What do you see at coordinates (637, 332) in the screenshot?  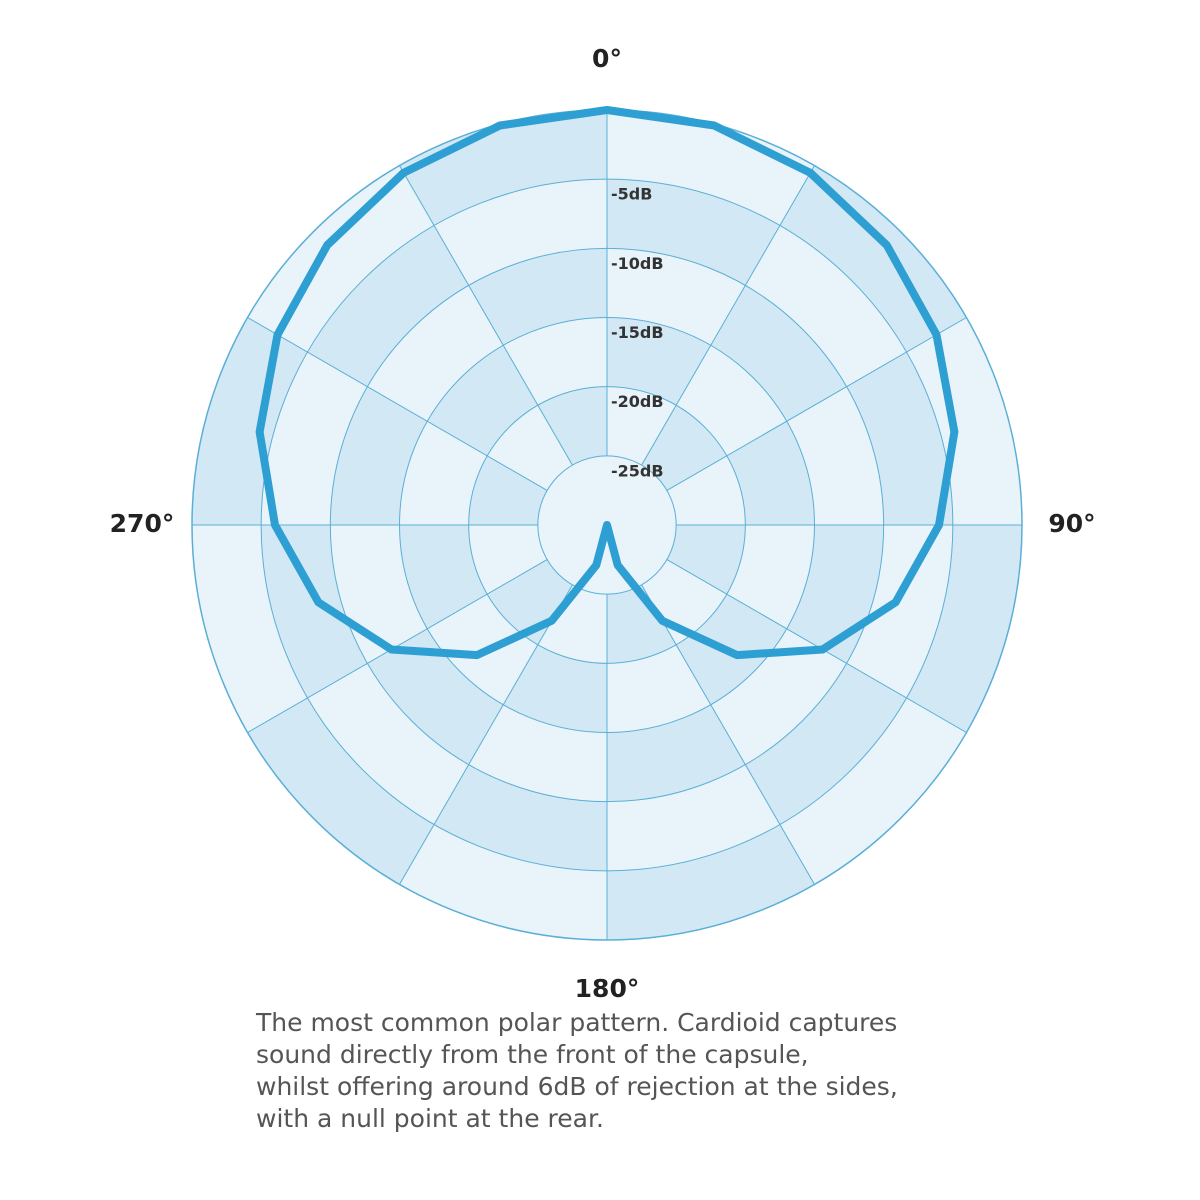 I see `r-tick-label: -15dB` at bounding box center [637, 332].